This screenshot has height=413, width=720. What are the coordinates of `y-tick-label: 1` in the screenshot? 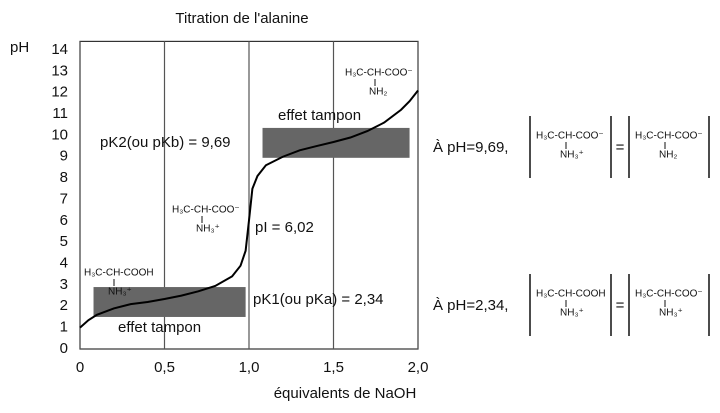 It's located at (64, 327).